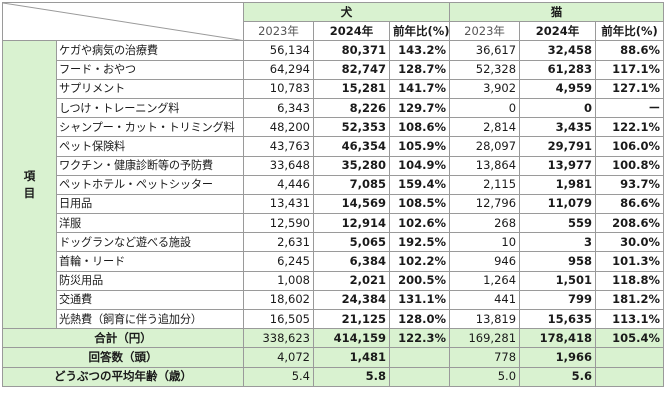  What do you see at coordinates (351, 165) in the screenshot?
I see `dog-2024-cell: 35,280` at bounding box center [351, 165].